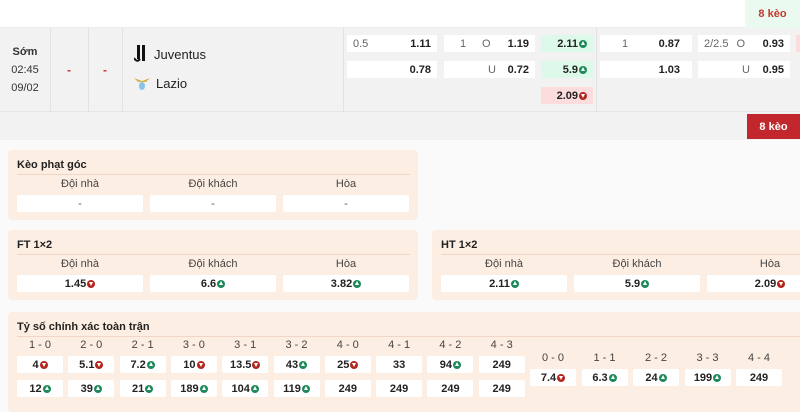 The width and height of the screenshot is (800, 412). Describe the element at coordinates (346, 283) in the screenshot. I see `odds-cell: 3.82` at that location.